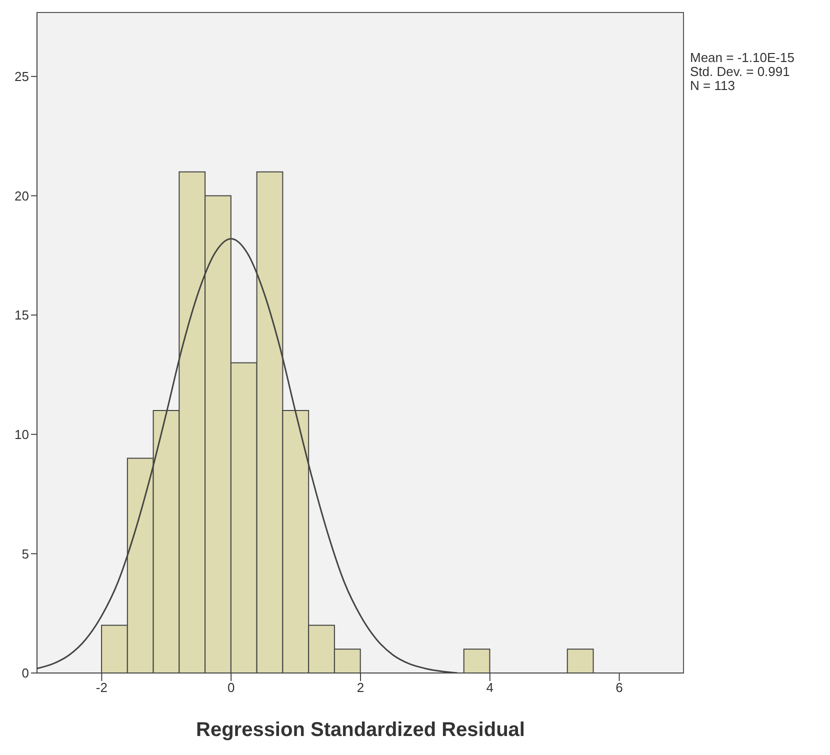  What do you see at coordinates (21, 76) in the screenshot?
I see `y-tick-label: 25` at bounding box center [21, 76].